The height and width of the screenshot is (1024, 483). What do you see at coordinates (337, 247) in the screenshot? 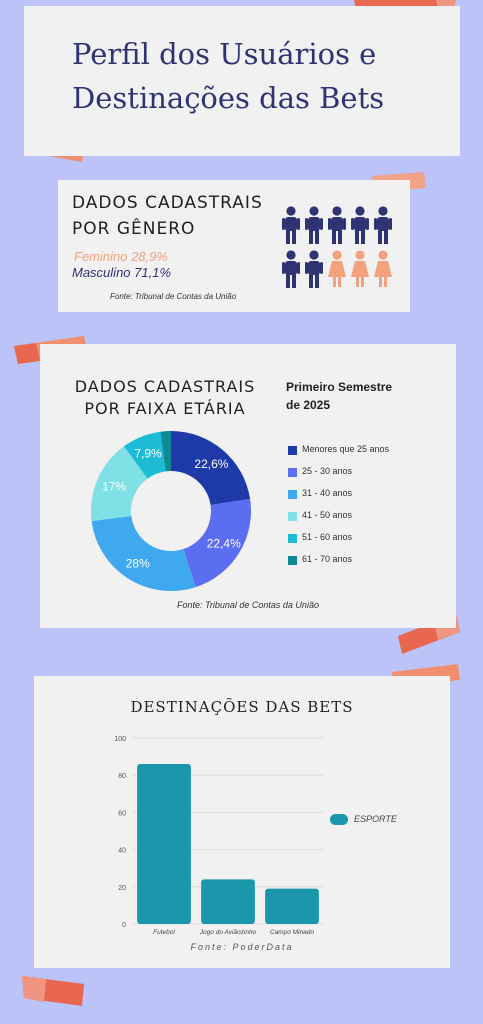
I see `people-icons` at bounding box center [337, 247].